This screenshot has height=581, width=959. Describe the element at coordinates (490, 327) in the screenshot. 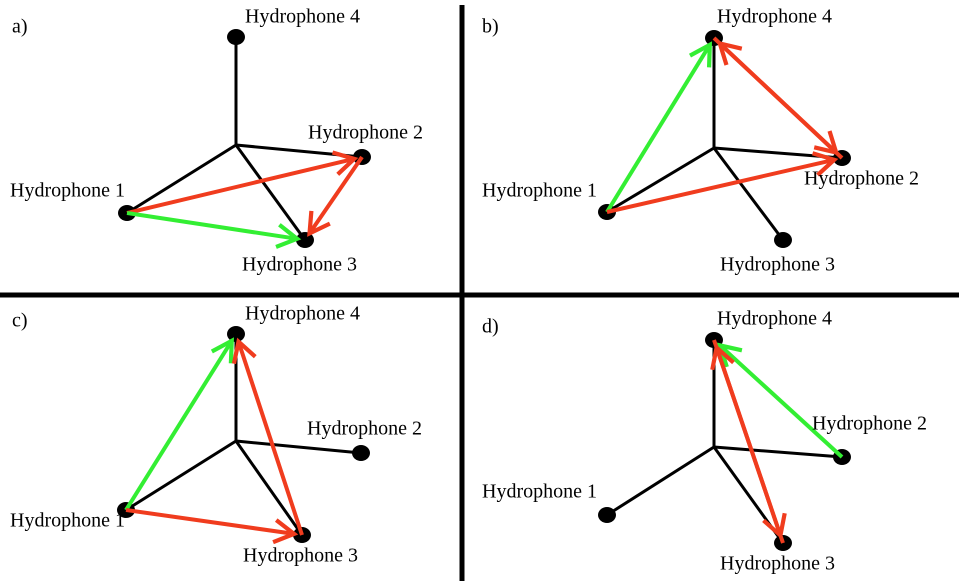

I see `panel-label: d)` at that location.